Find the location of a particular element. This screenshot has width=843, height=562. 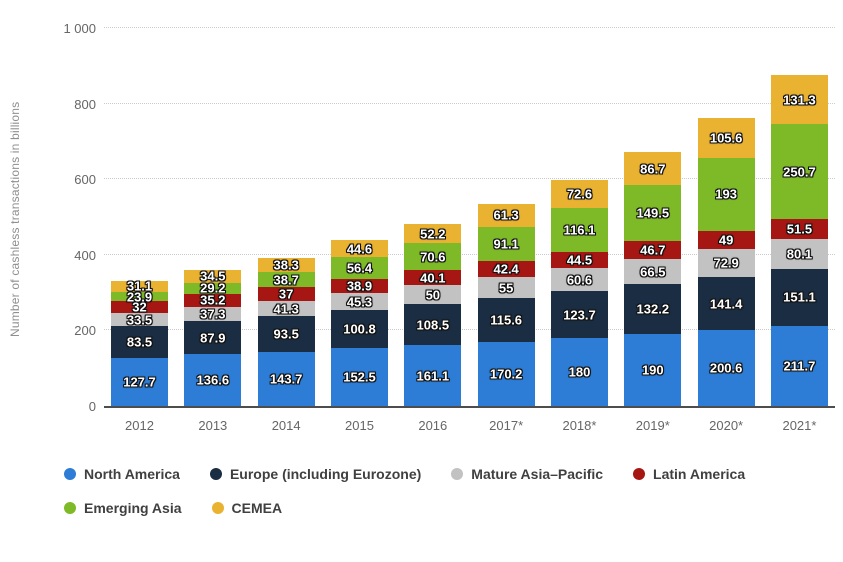

bar-segment: 44.6 is located at coordinates (359, 249).